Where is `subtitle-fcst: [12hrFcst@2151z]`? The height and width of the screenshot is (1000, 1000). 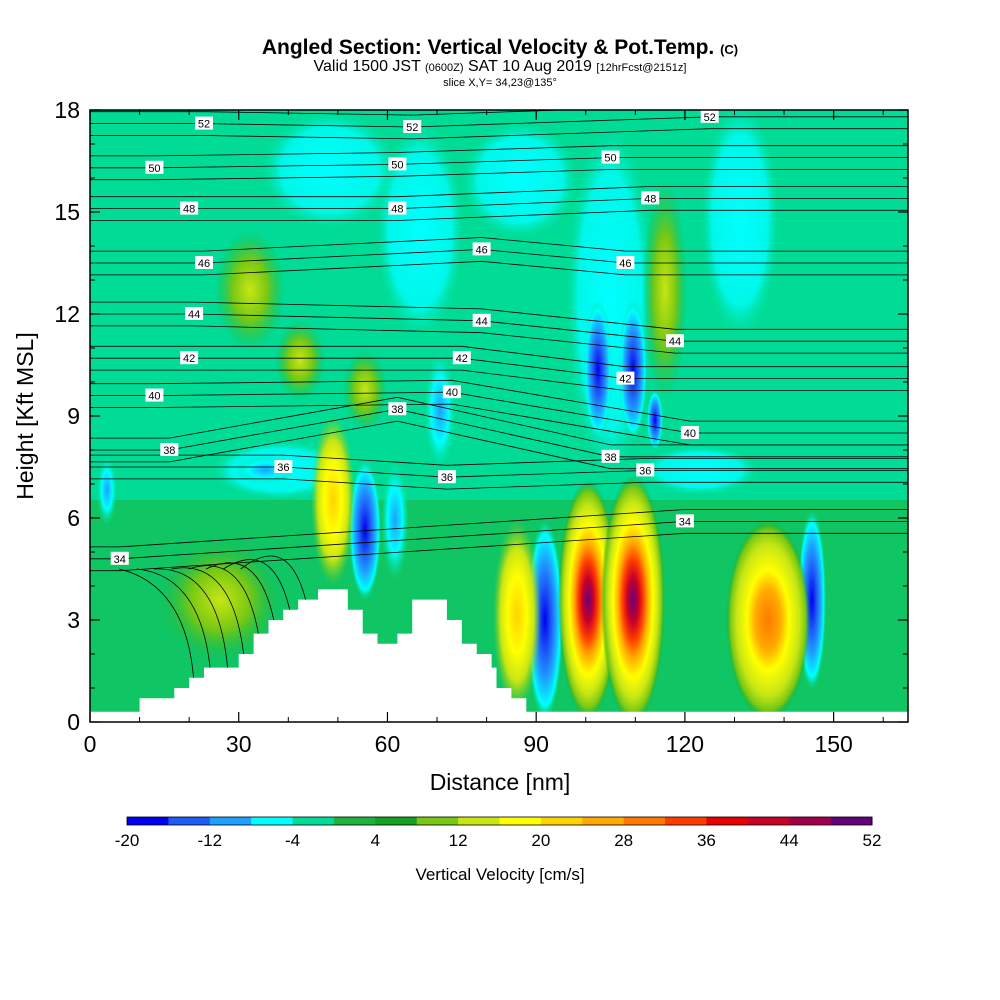
subtitle-fcst: [12hrFcst@2151z] is located at coordinates (641, 68).